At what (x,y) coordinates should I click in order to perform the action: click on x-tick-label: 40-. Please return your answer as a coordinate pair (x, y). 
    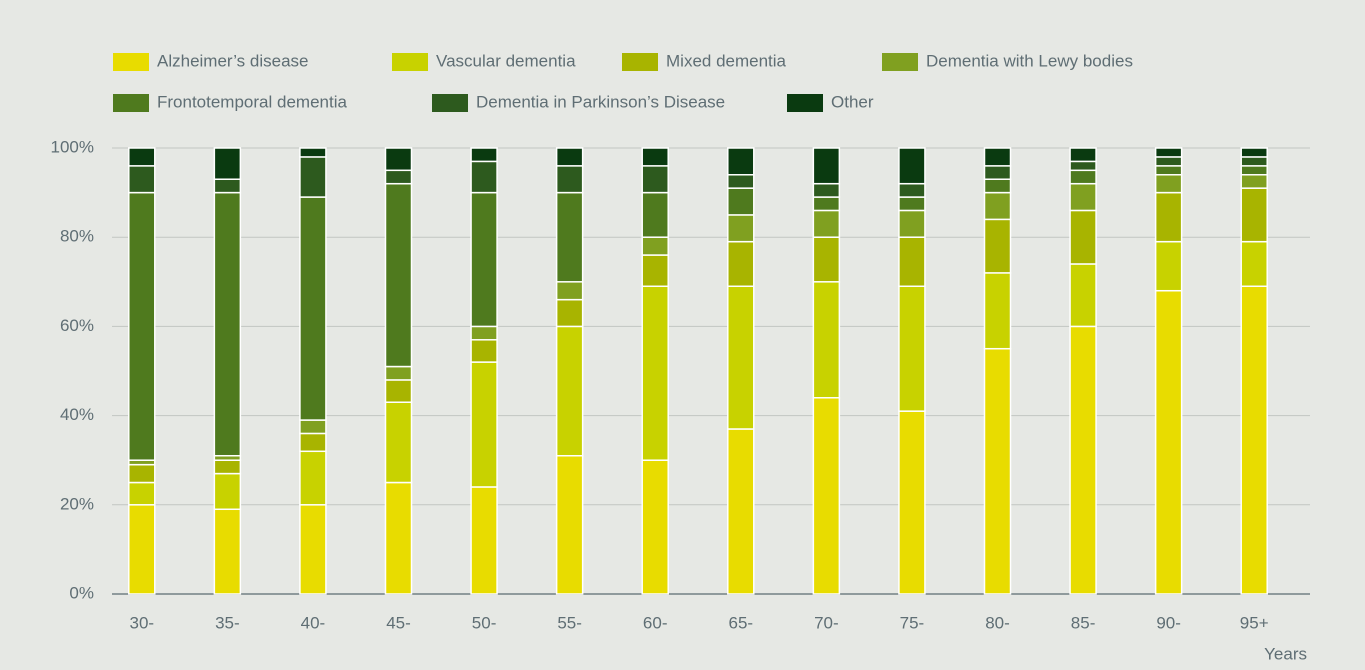
    Looking at the image, I should click on (313, 622).